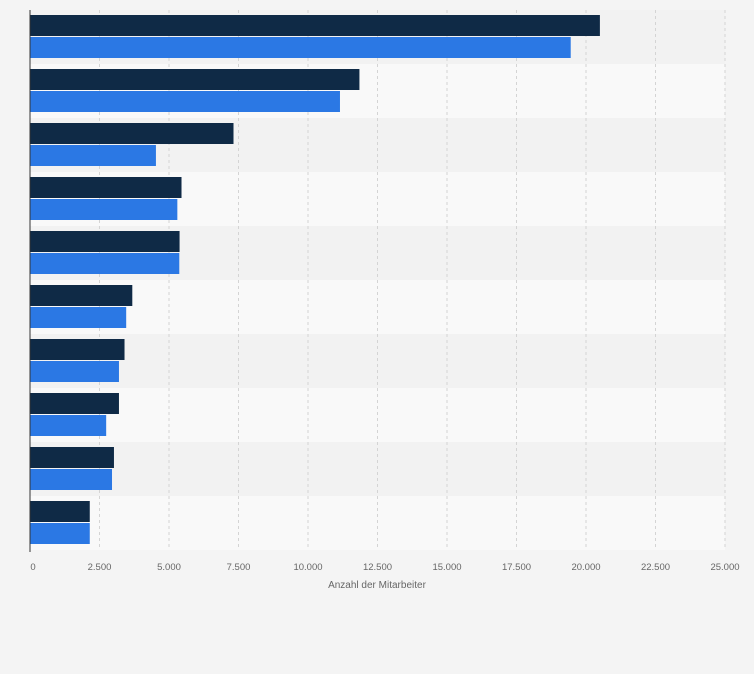 The height and width of the screenshot is (674, 754). I want to click on x-tick-label: 17.500, so click(516, 567).